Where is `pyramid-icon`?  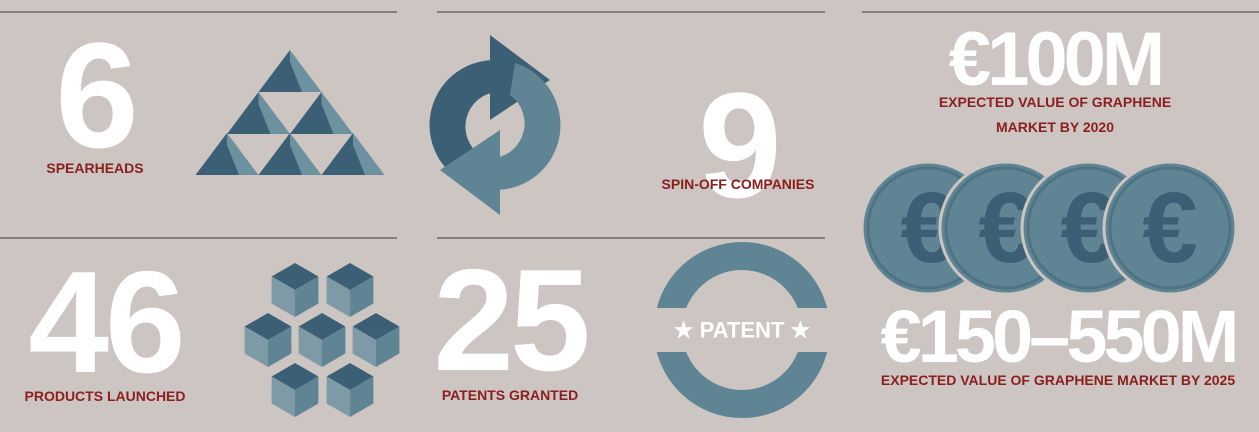 pyramid-icon is located at coordinates (290, 112).